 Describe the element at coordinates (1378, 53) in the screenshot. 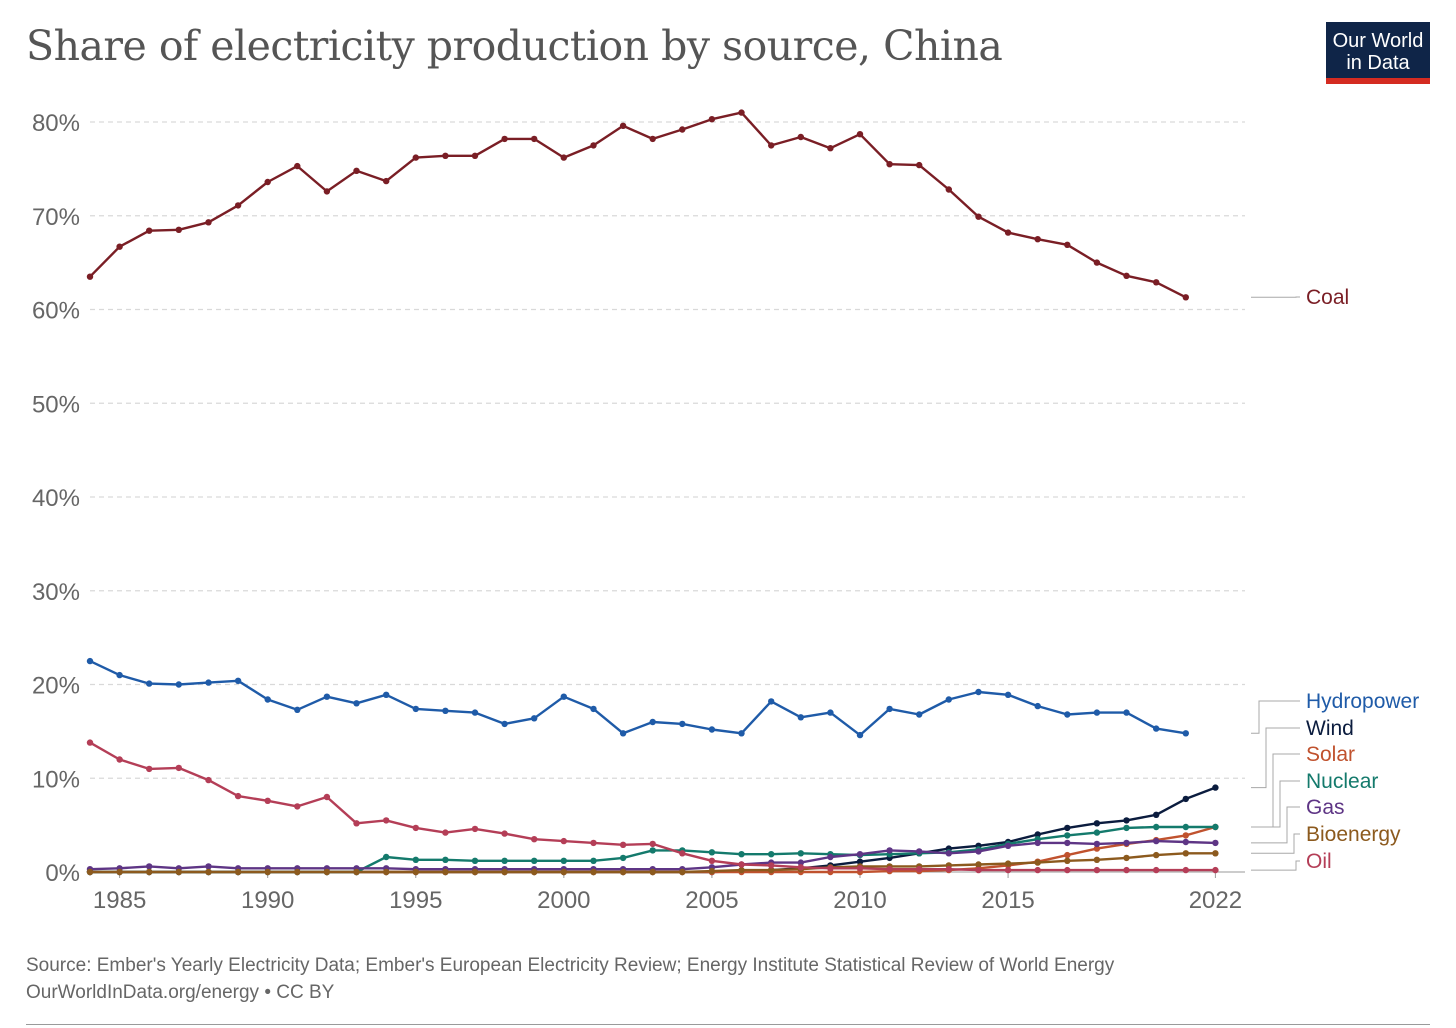

I see `owid-logo: Our World in Data` at that location.